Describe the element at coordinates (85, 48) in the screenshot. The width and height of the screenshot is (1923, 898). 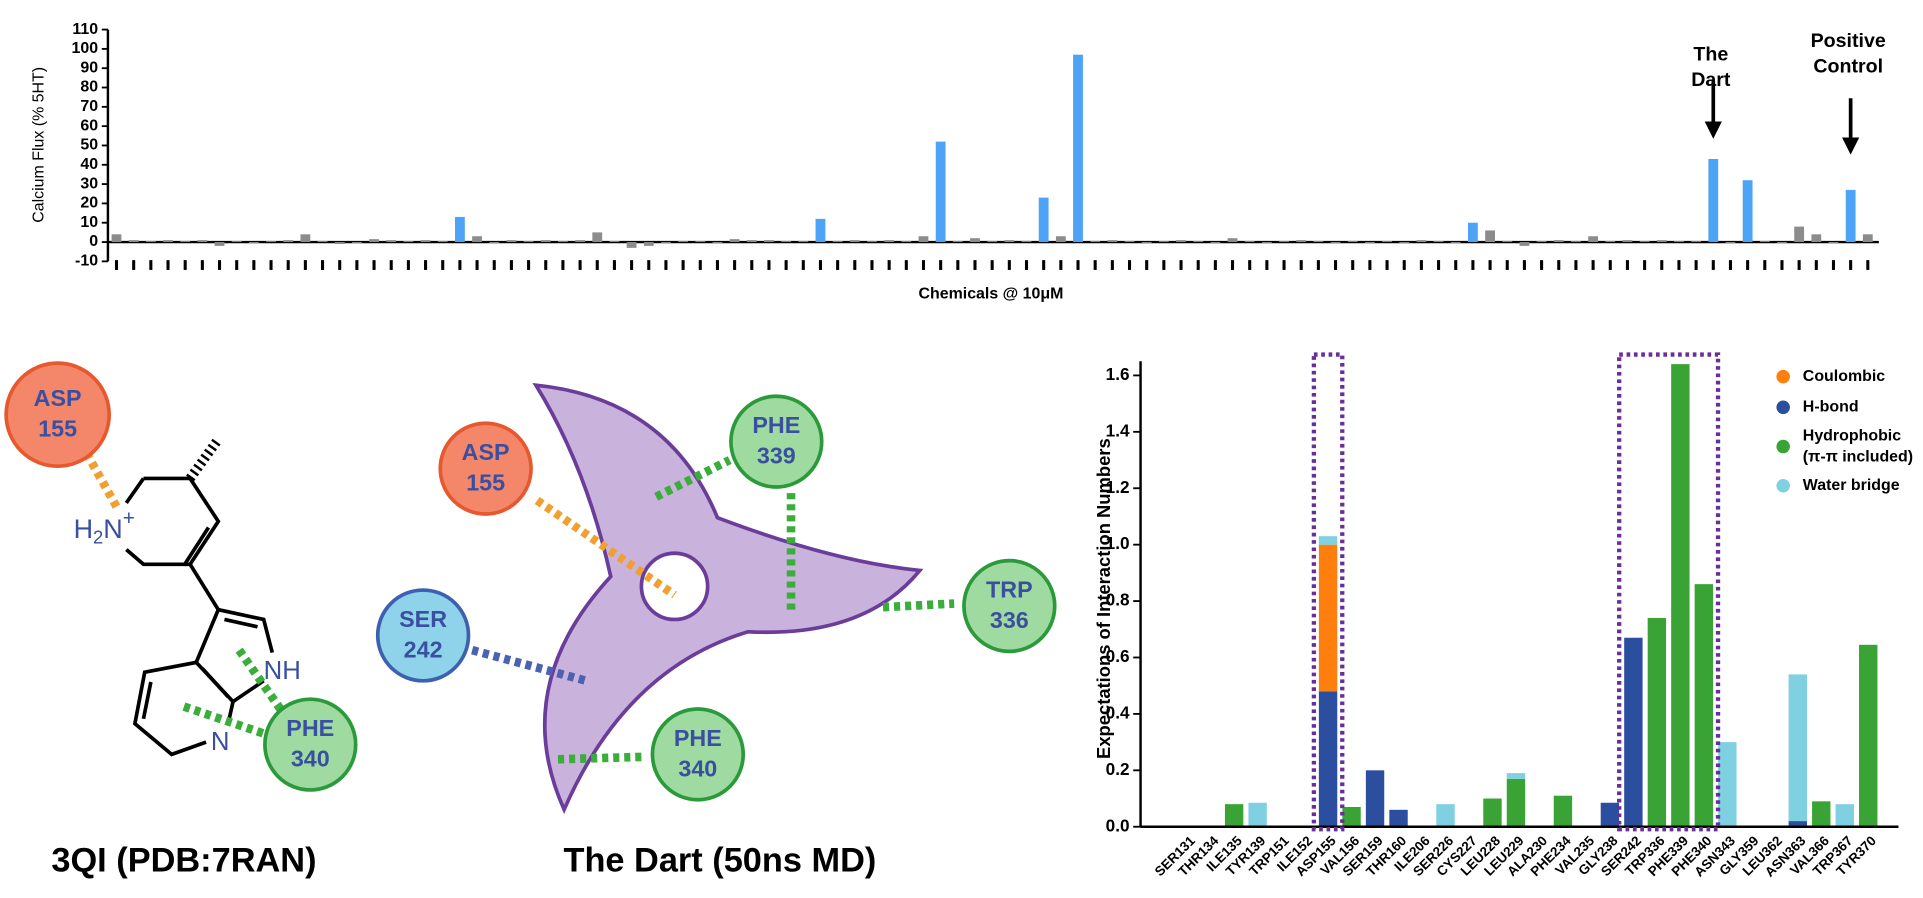
I see `y-tick-label: 100` at that location.